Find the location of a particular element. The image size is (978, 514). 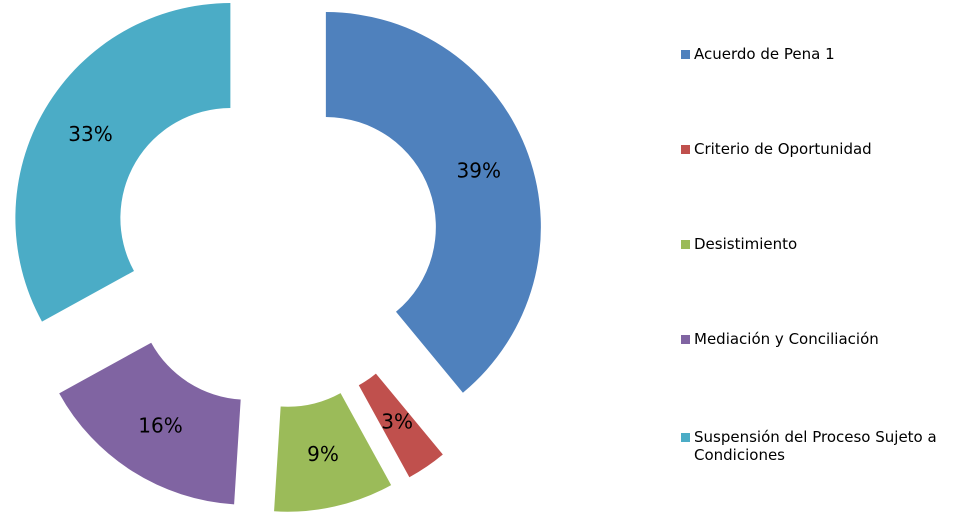

legend-item: Criterio de Oportunidad is located at coordinates (826, 149).